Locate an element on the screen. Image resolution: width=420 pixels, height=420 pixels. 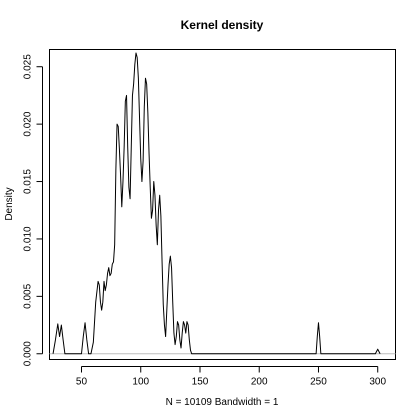
x-tick-label: 300 is located at coordinates (377, 382).